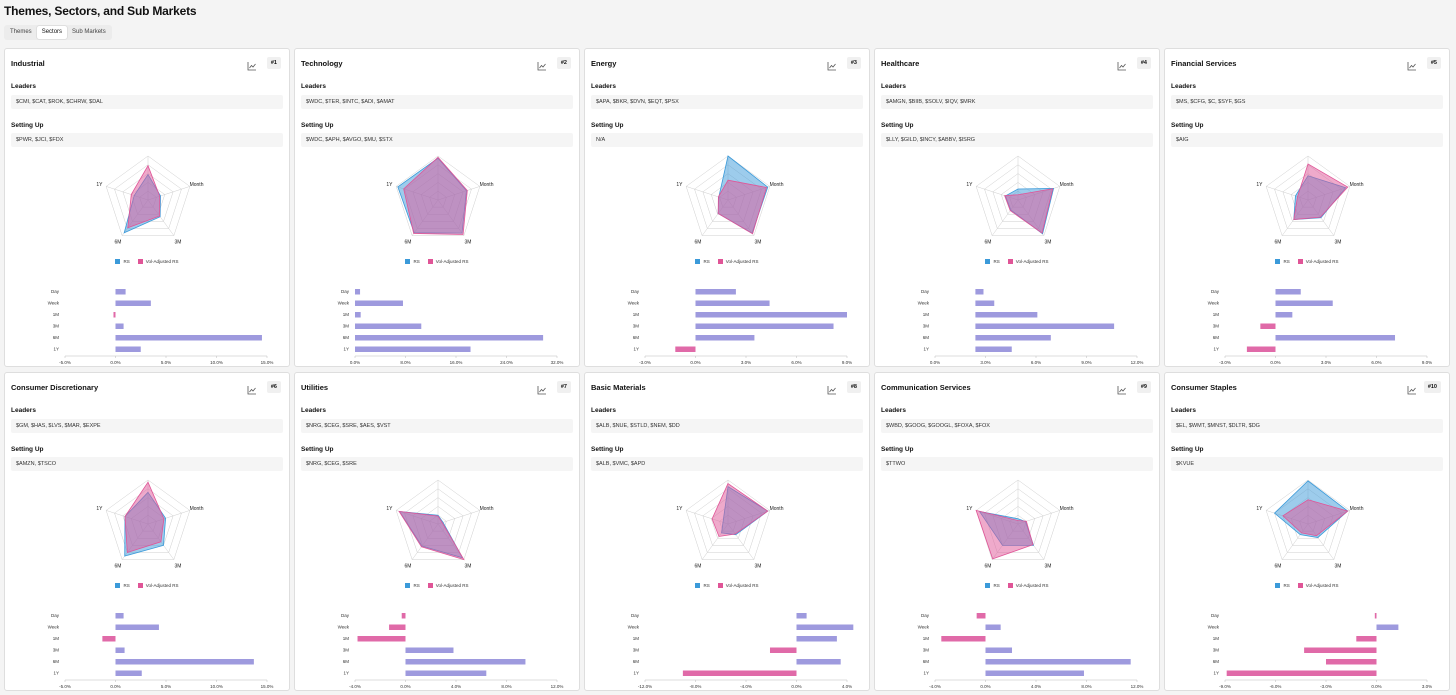 This screenshot has width=1456, height=695. Describe the element at coordinates (1216, 326) in the screenshot. I see `bar-category-label: 3M` at that location.